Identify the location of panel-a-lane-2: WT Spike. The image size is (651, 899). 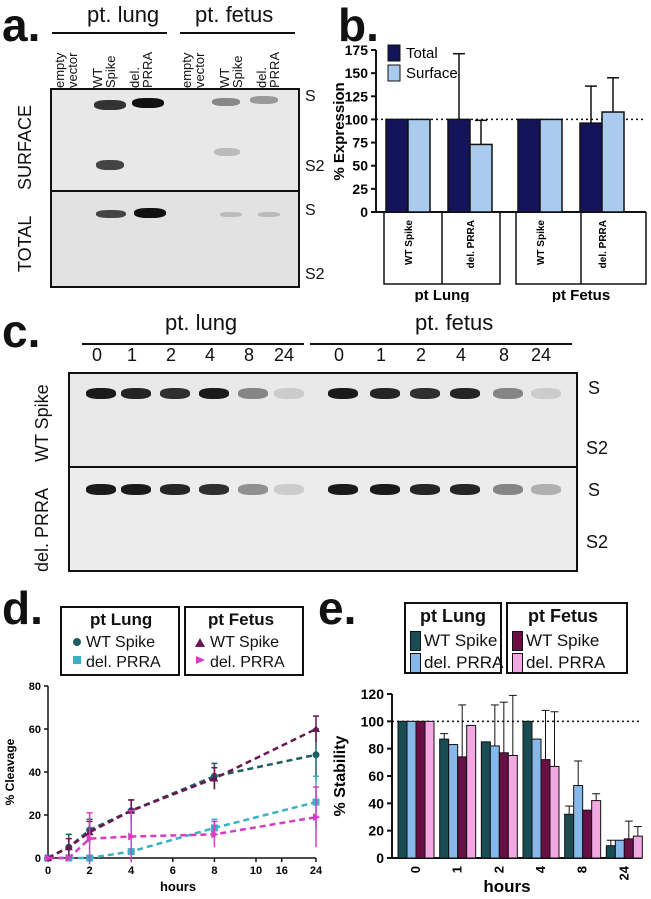
(104, 71).